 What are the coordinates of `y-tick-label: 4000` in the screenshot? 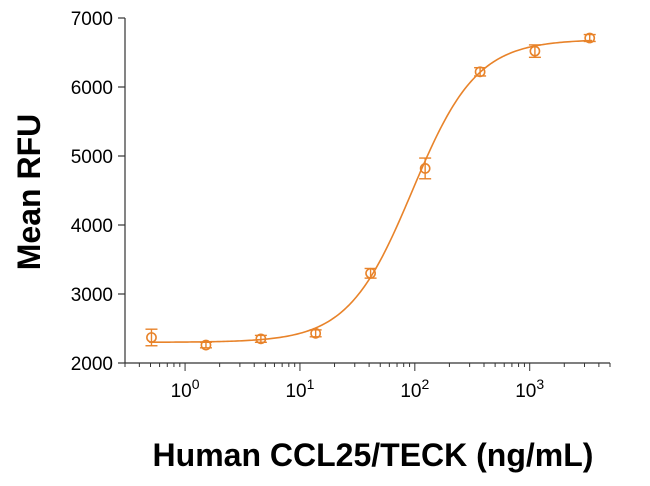 It's located at (92, 226).